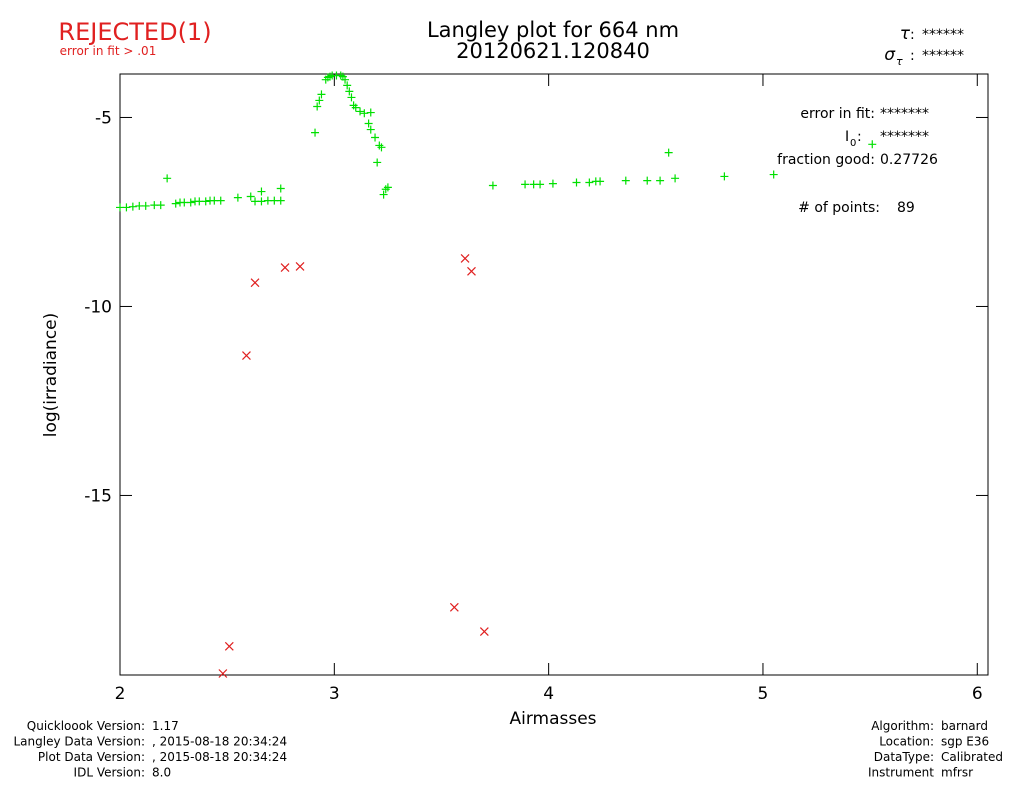 The height and width of the screenshot is (786, 1024). I want to click on tau-symbol: τ, so click(905, 34).